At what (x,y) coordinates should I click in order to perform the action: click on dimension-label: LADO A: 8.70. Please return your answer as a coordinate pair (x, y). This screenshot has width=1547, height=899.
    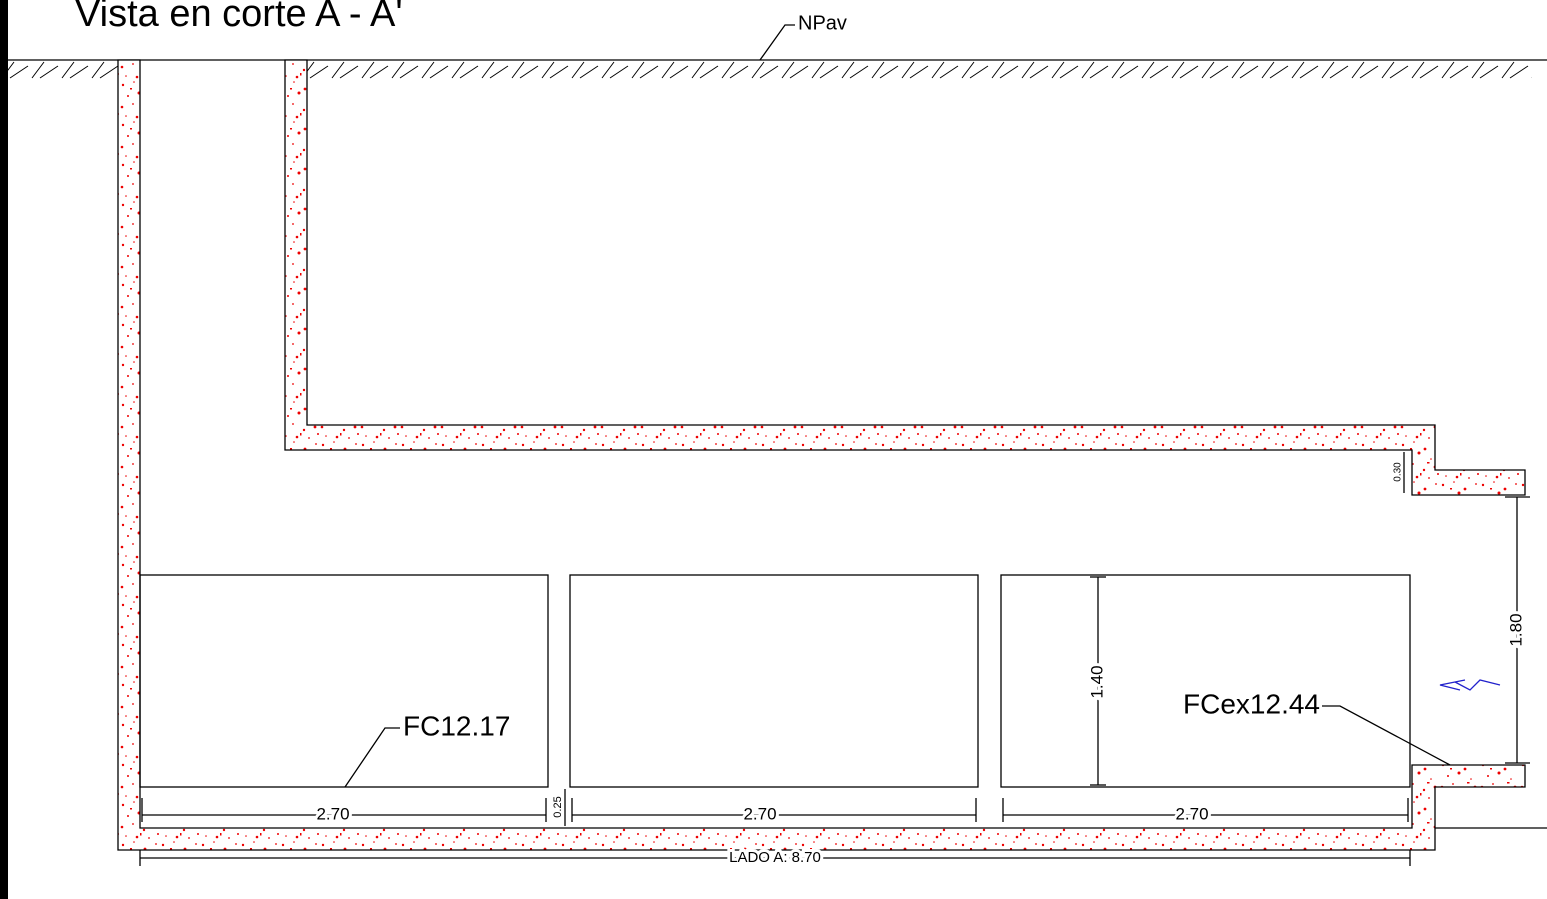
    Looking at the image, I should click on (775, 857).